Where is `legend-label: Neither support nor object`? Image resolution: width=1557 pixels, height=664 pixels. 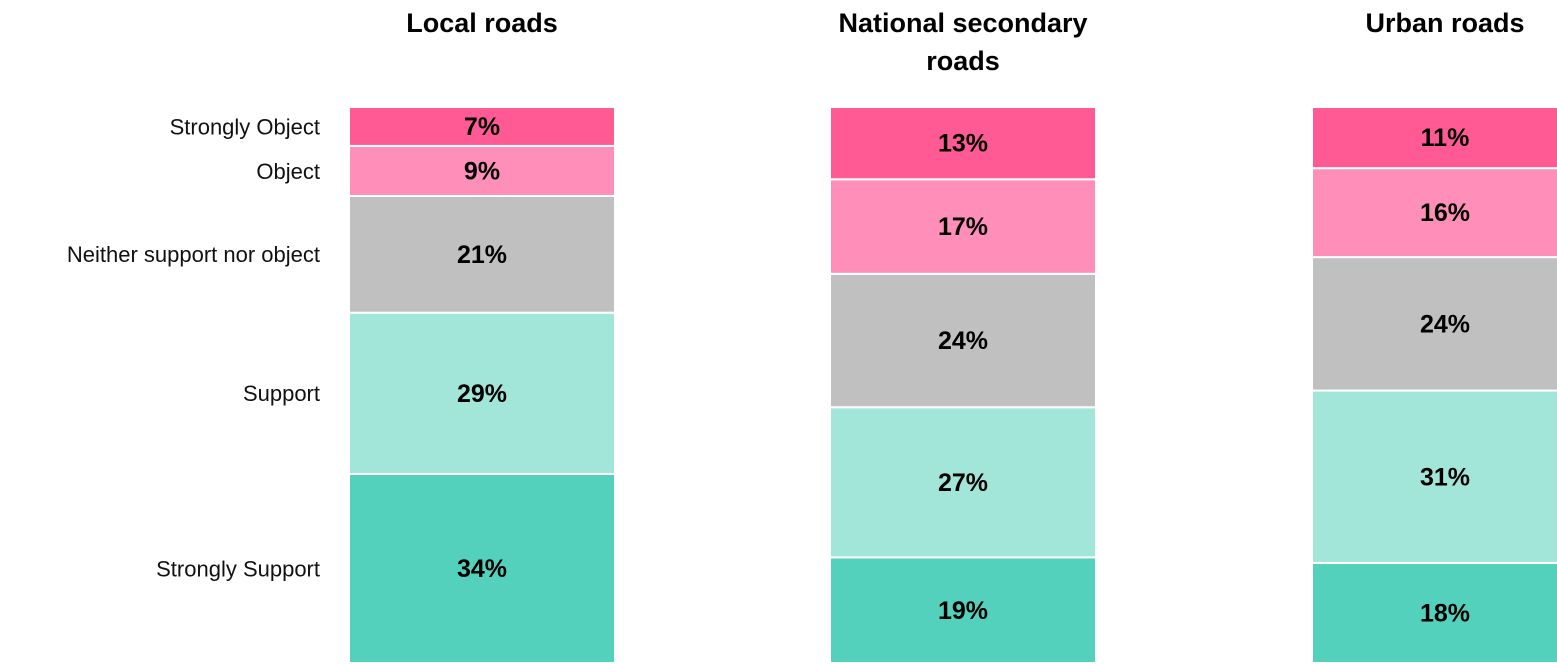
legend-label: Neither support nor object is located at coordinates (193, 254).